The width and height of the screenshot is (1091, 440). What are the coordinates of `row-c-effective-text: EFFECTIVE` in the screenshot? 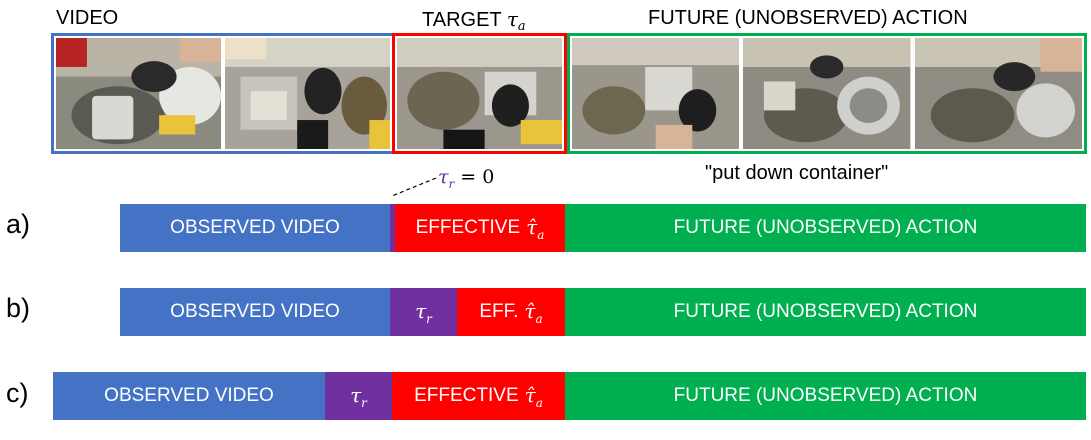 It's located at (466, 395).